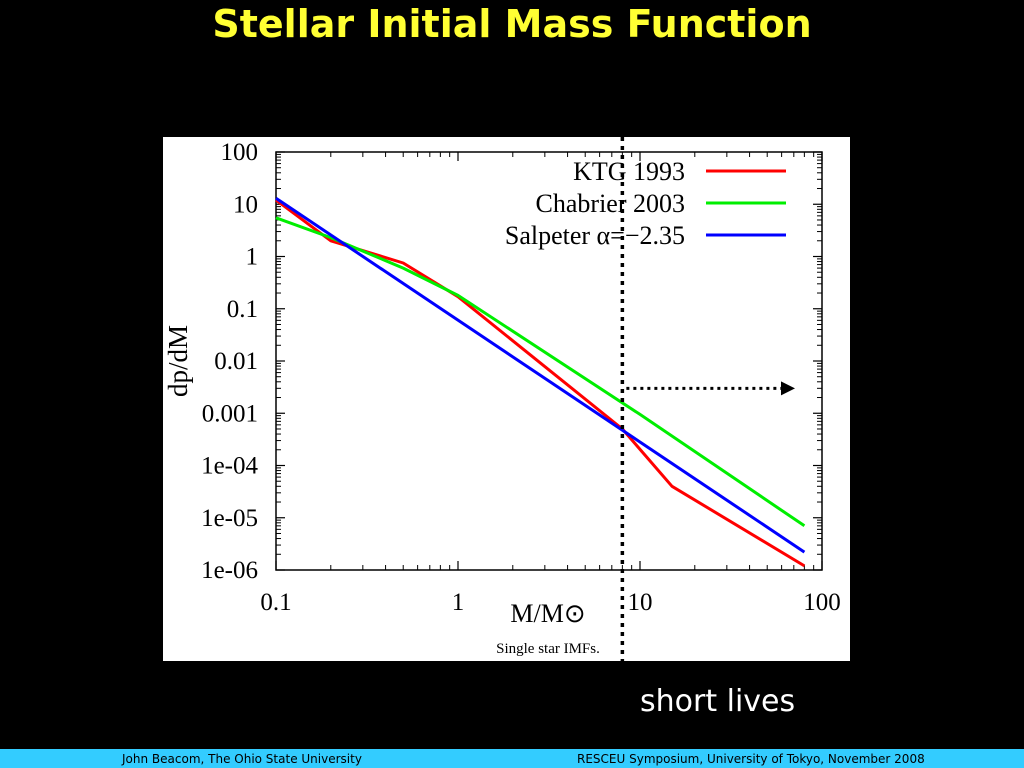  I want to click on legend-label: Chabrier 2003, so click(610, 203).